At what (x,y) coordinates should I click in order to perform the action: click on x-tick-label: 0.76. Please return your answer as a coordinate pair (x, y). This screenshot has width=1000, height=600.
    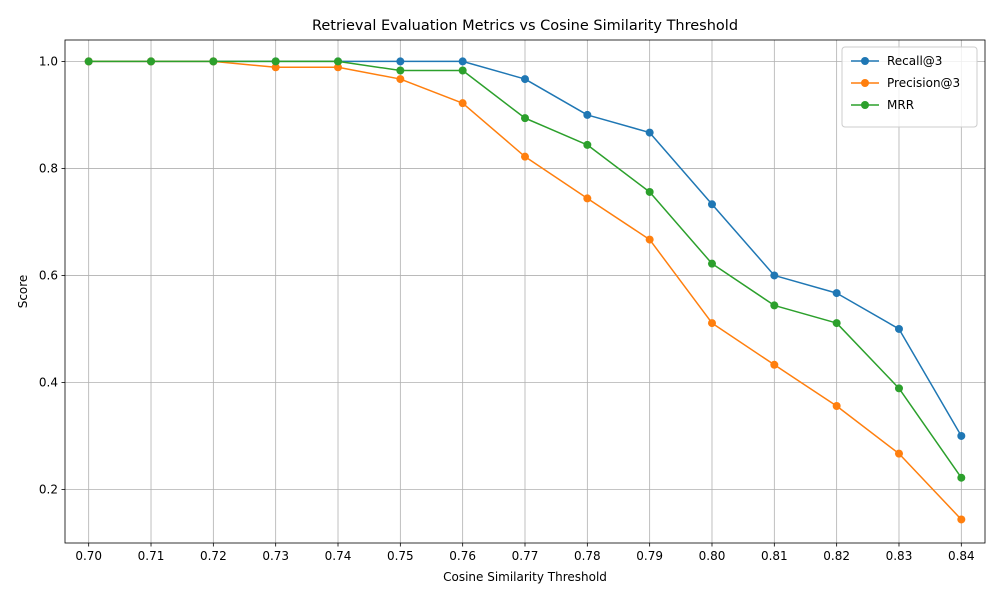
    Looking at the image, I should click on (462, 556).